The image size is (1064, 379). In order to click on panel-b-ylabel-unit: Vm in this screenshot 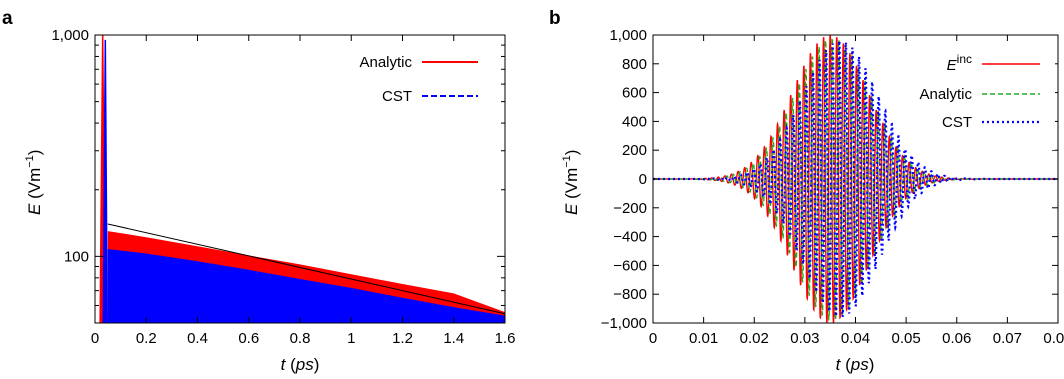, I will do `click(571, 181)`.